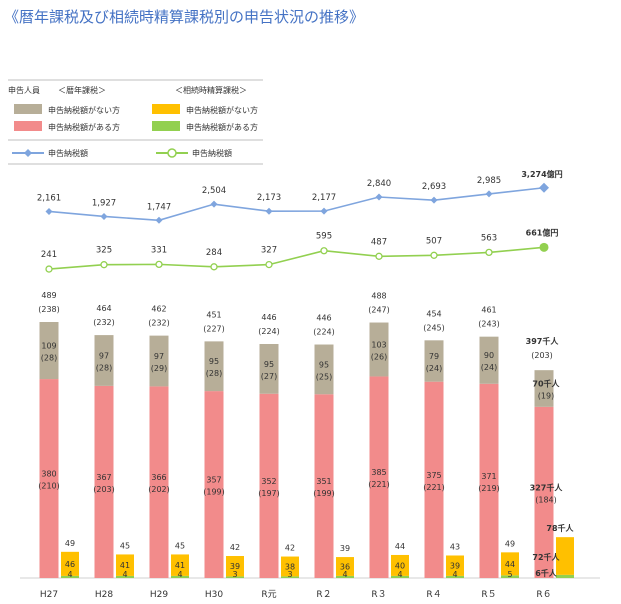 The image size is (621, 604). I want to click on data-label-cal-with-tax: 327千人, so click(547, 487).